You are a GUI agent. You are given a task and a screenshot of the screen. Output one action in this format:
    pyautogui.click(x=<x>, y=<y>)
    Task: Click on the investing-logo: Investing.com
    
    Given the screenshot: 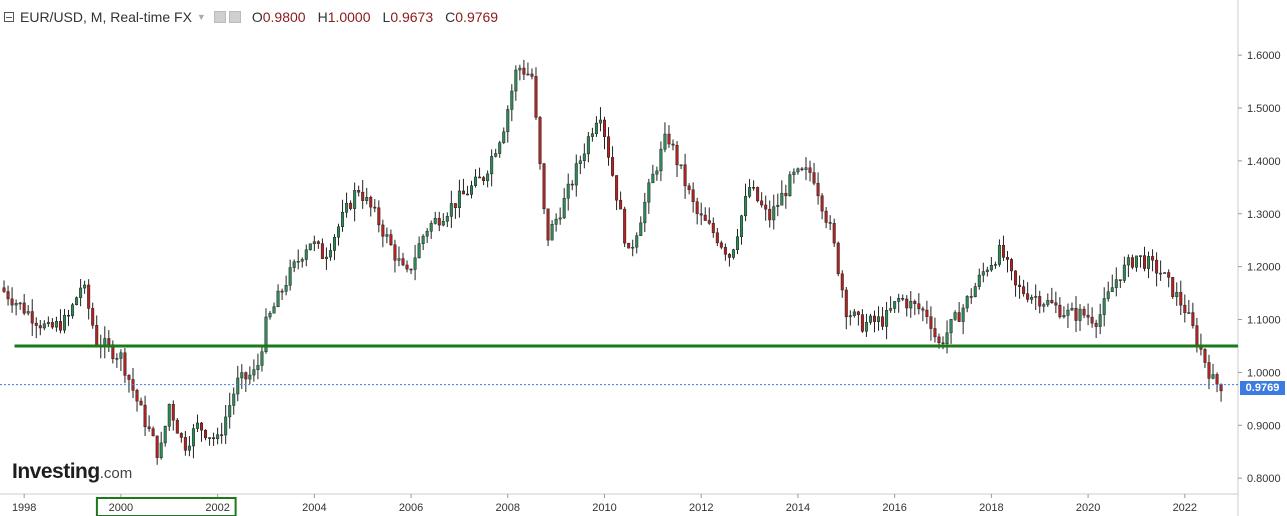 What is the action you would take?
    pyautogui.click(x=72, y=471)
    